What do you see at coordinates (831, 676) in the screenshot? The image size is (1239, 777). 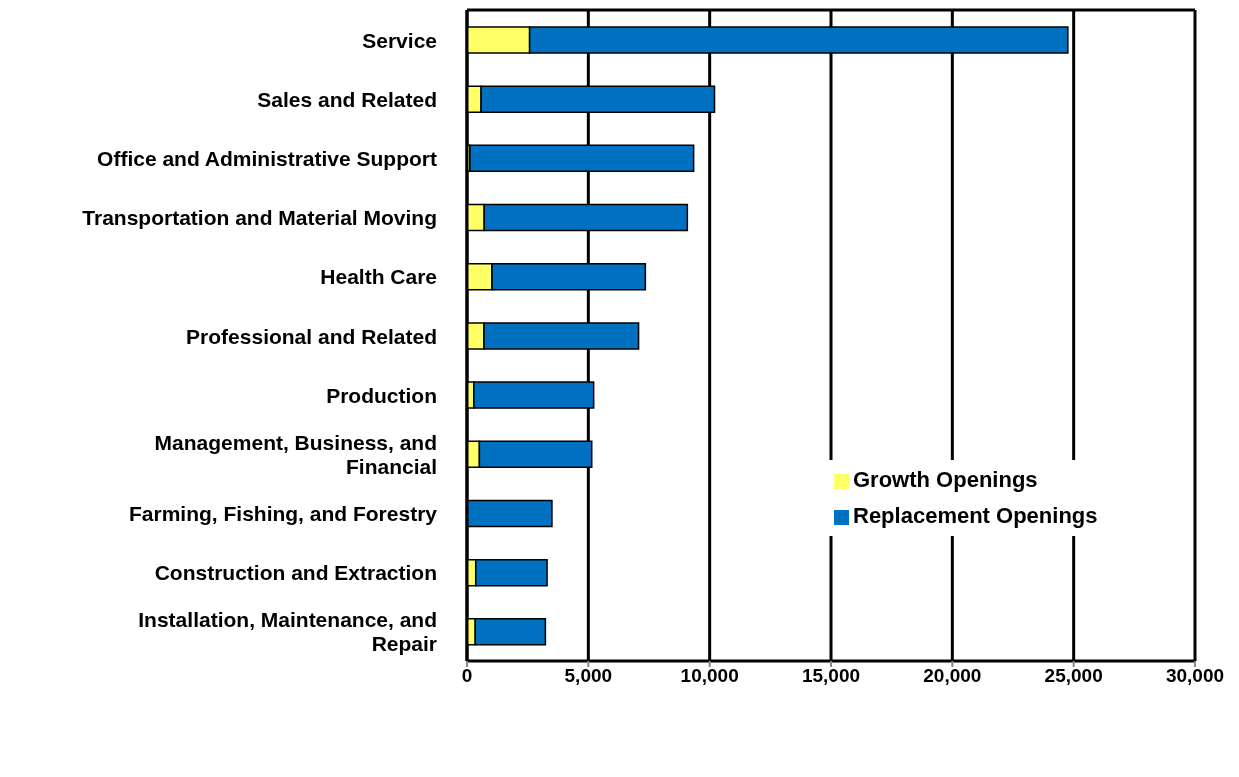 I see `x-tick-label: 15,000` at bounding box center [831, 676].